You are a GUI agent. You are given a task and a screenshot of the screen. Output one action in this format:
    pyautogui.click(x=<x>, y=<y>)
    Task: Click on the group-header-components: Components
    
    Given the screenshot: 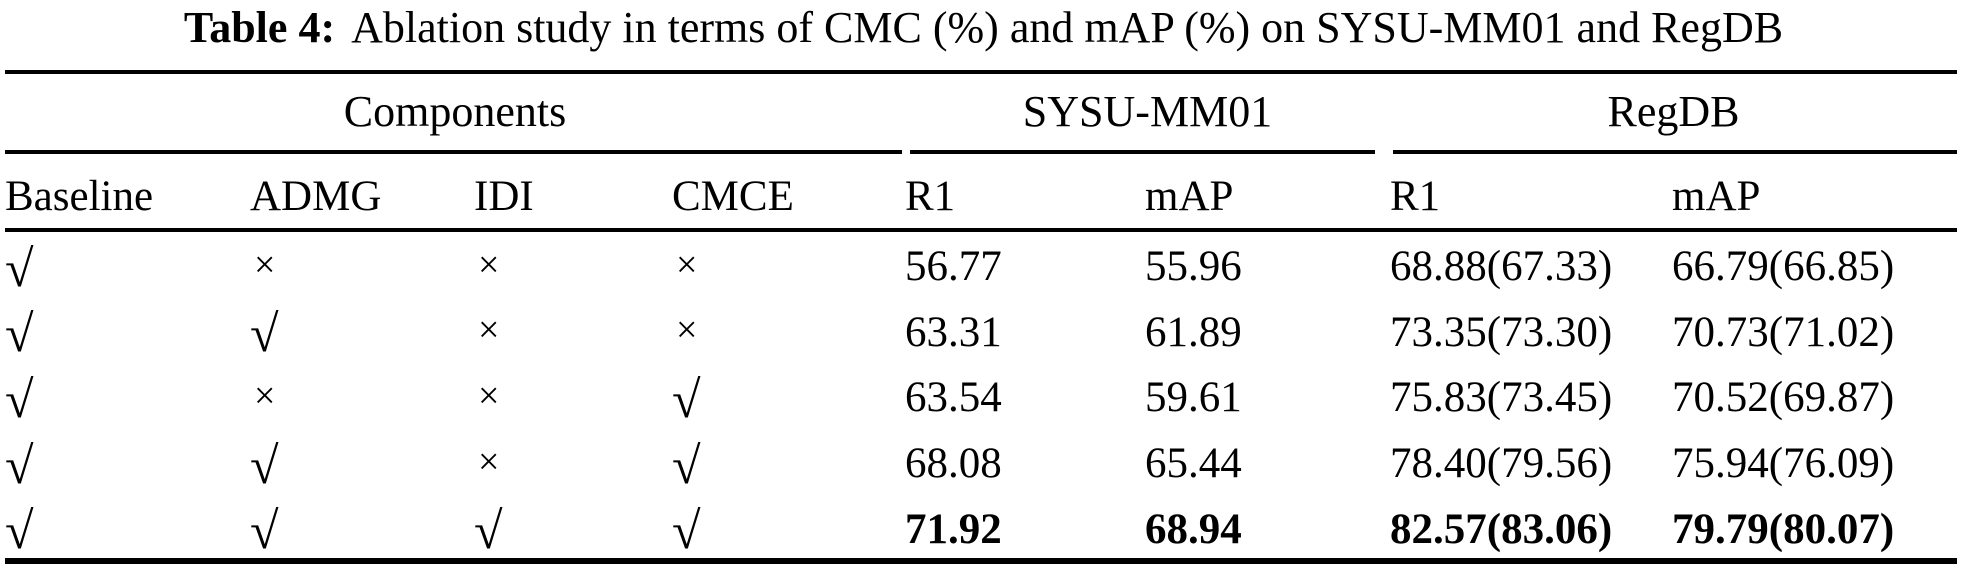 What is the action you would take?
    pyautogui.click(x=455, y=111)
    